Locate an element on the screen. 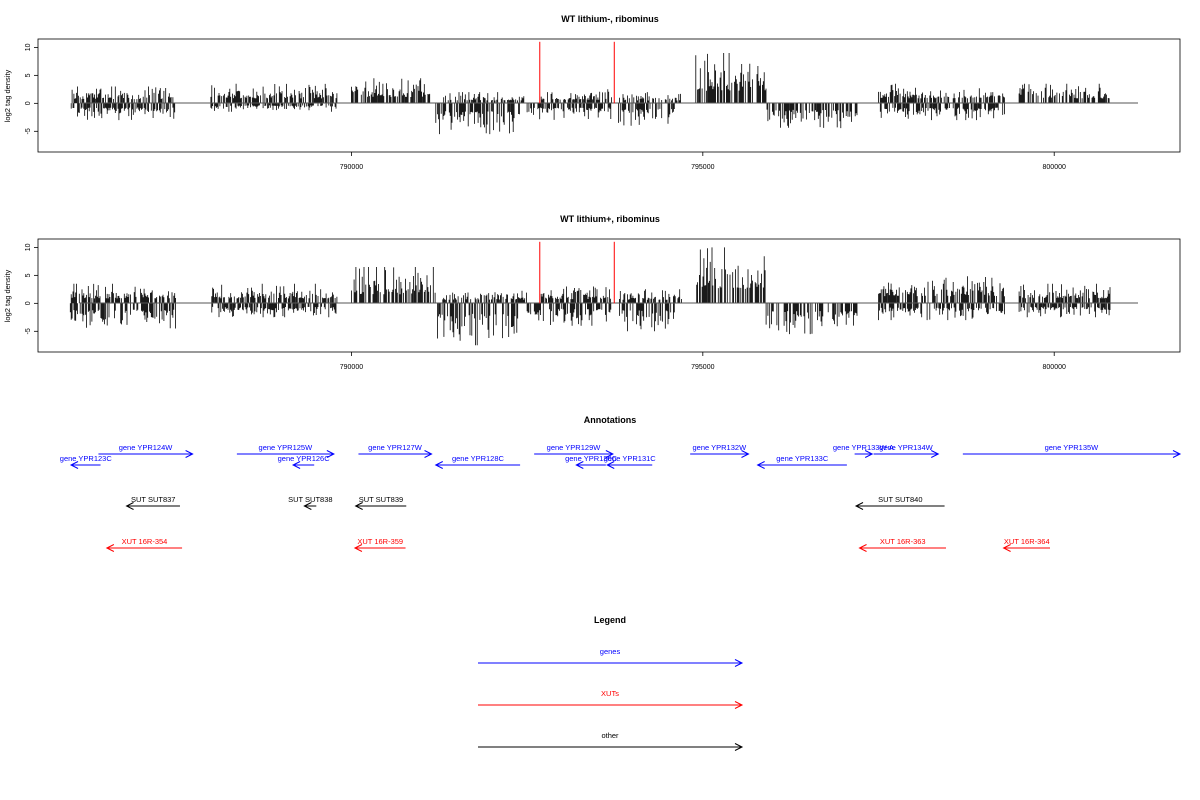 This screenshot has height=800, width=1200. feature-label: SUT SUT840 is located at coordinates (900, 499).